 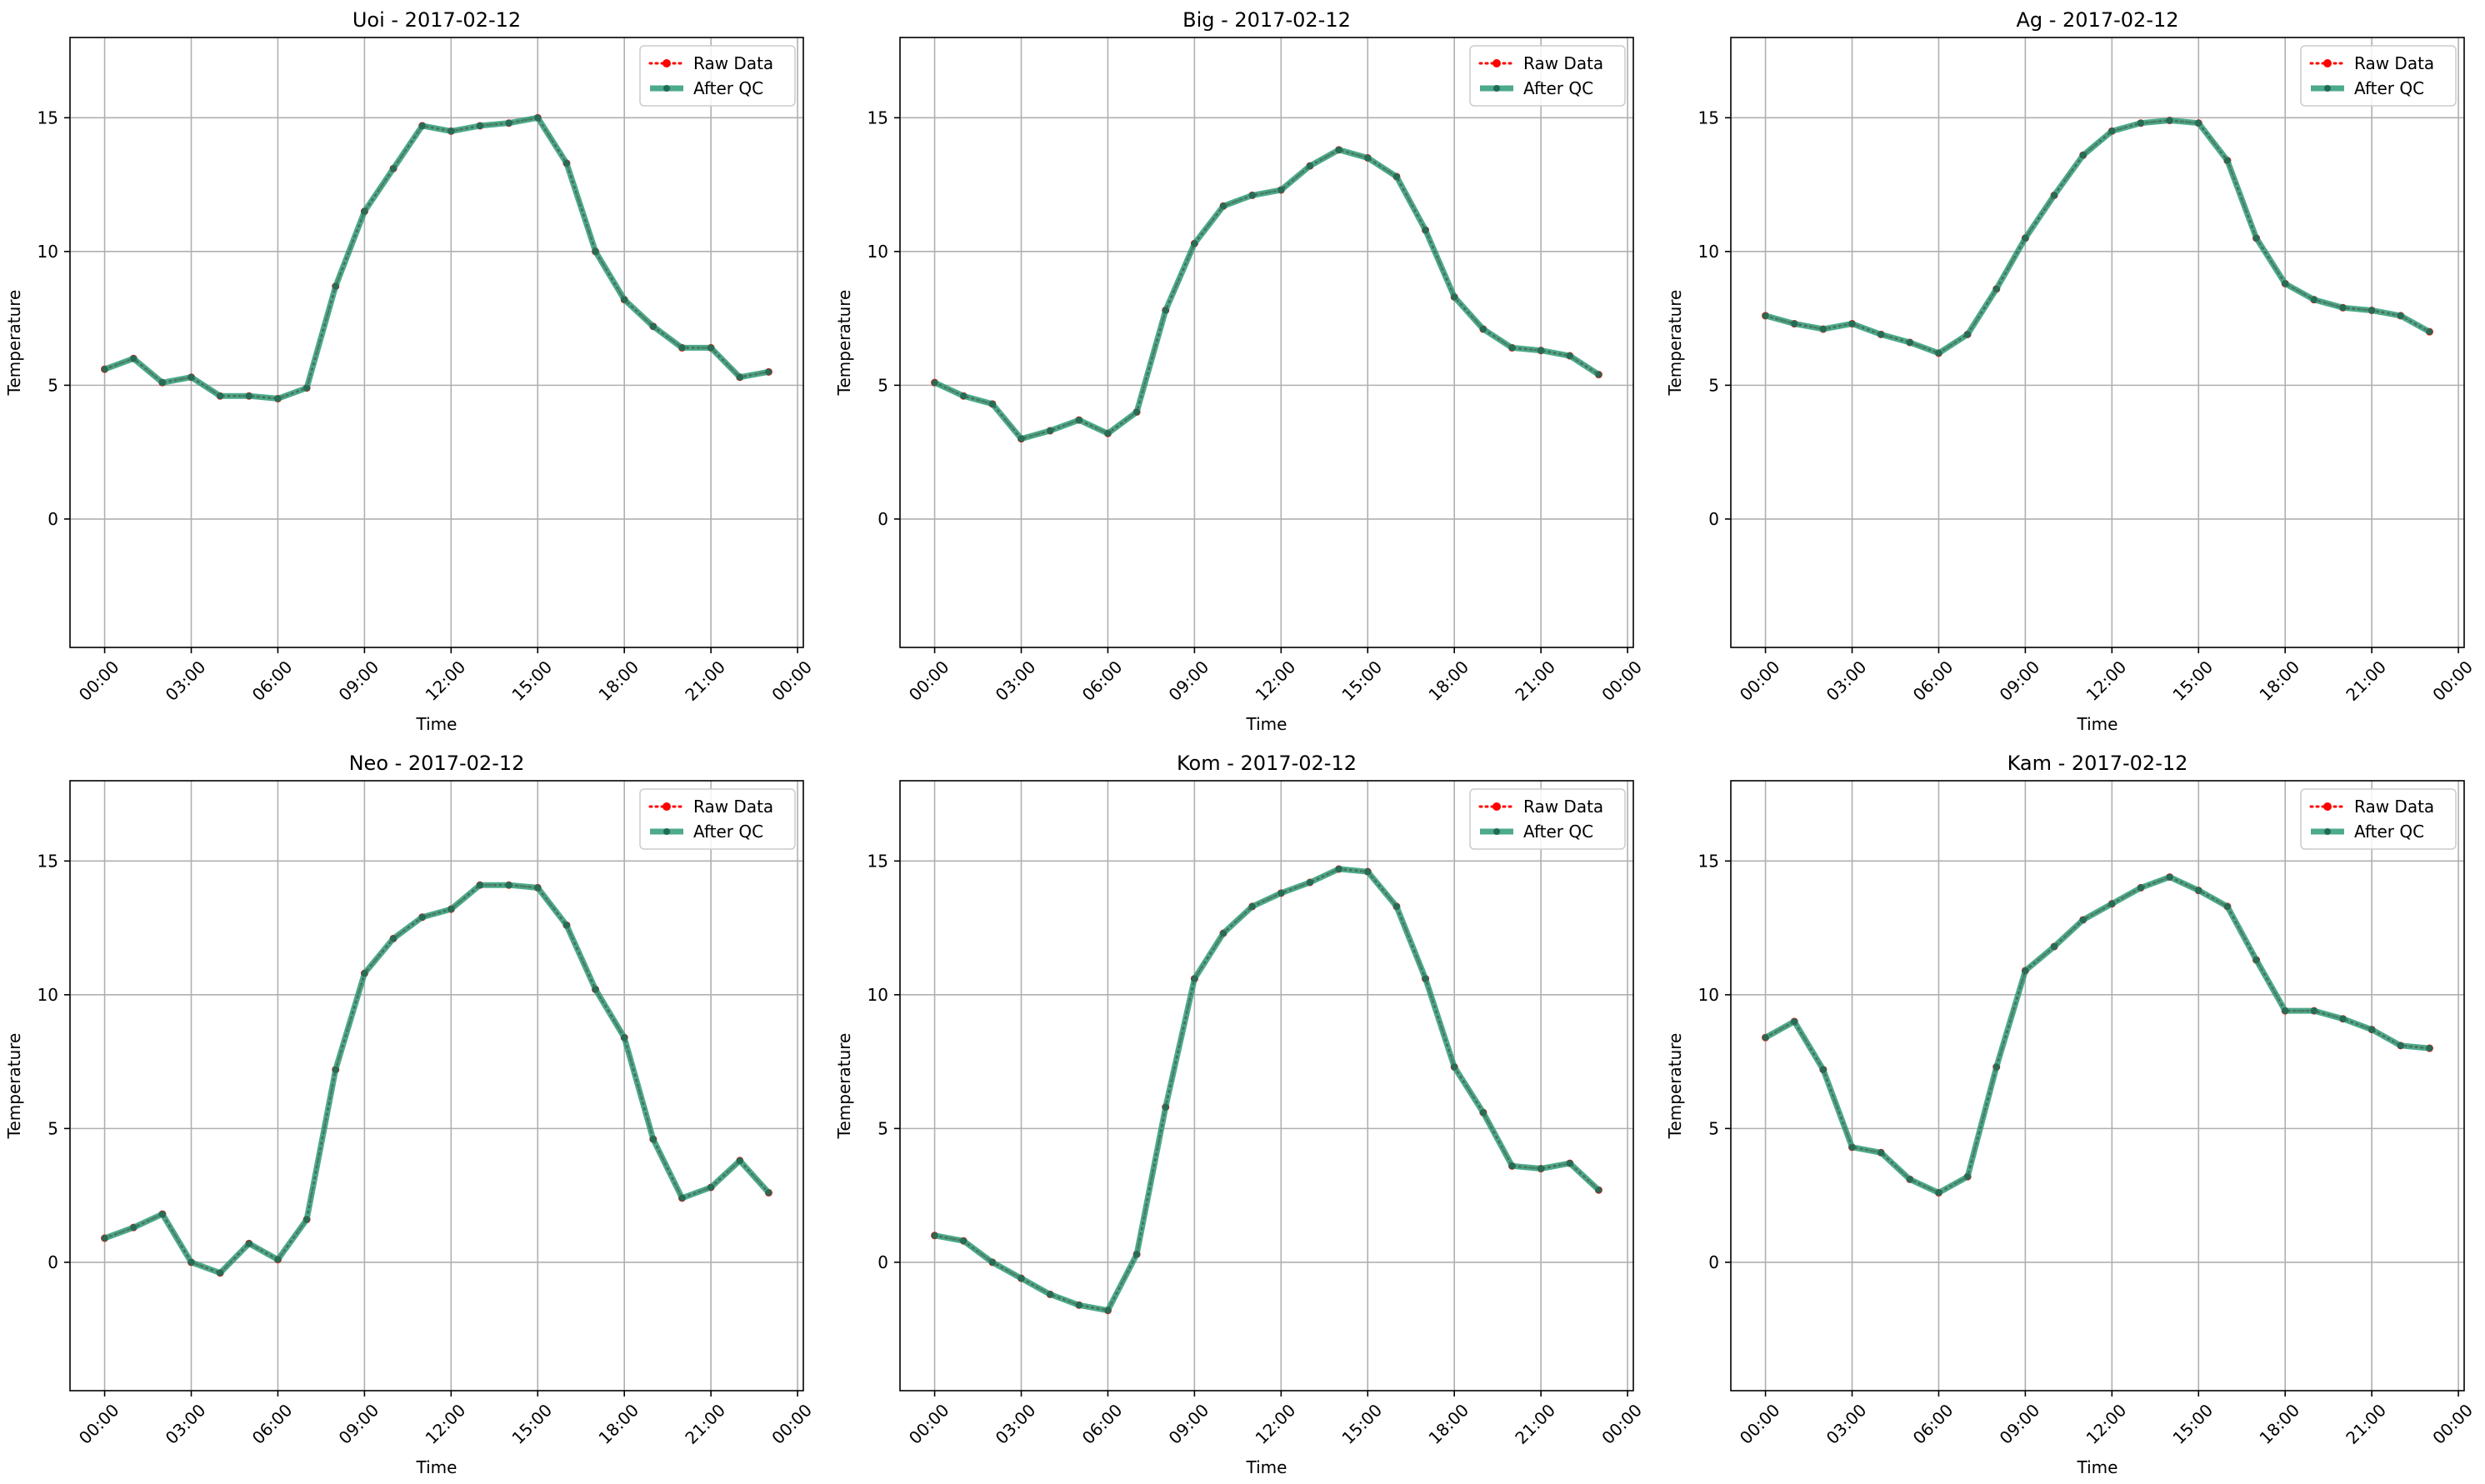 What do you see at coordinates (437, 764) in the screenshot?
I see `chart-title: Neo - 2017-02-12` at bounding box center [437, 764].